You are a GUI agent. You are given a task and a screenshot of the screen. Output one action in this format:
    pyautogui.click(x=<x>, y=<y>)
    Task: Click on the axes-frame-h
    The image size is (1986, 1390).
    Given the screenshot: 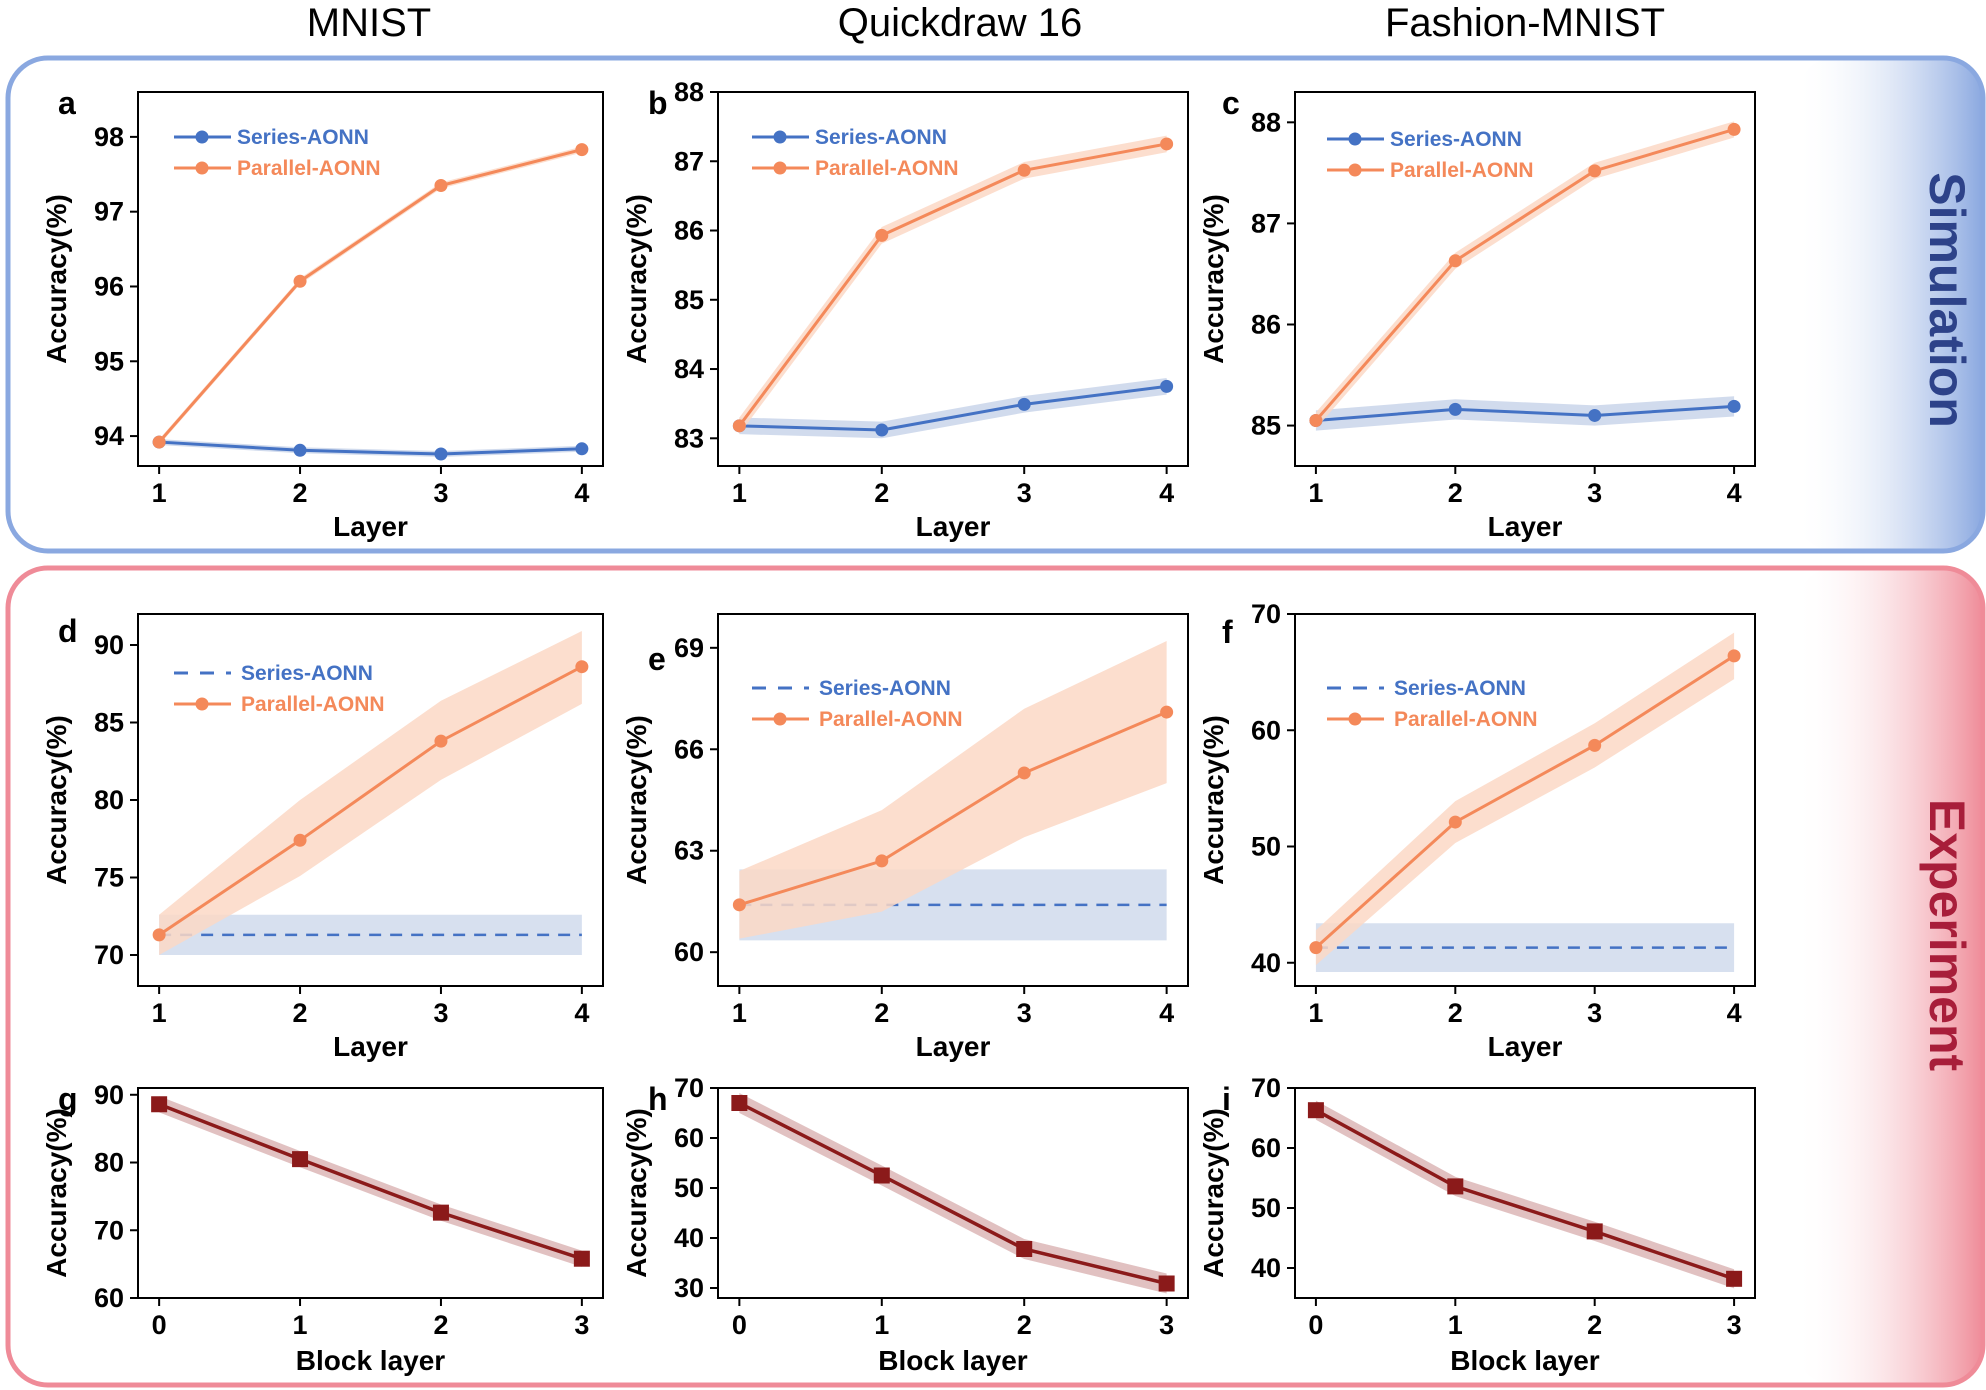 What is the action you would take?
    pyautogui.click(x=953, y=1193)
    